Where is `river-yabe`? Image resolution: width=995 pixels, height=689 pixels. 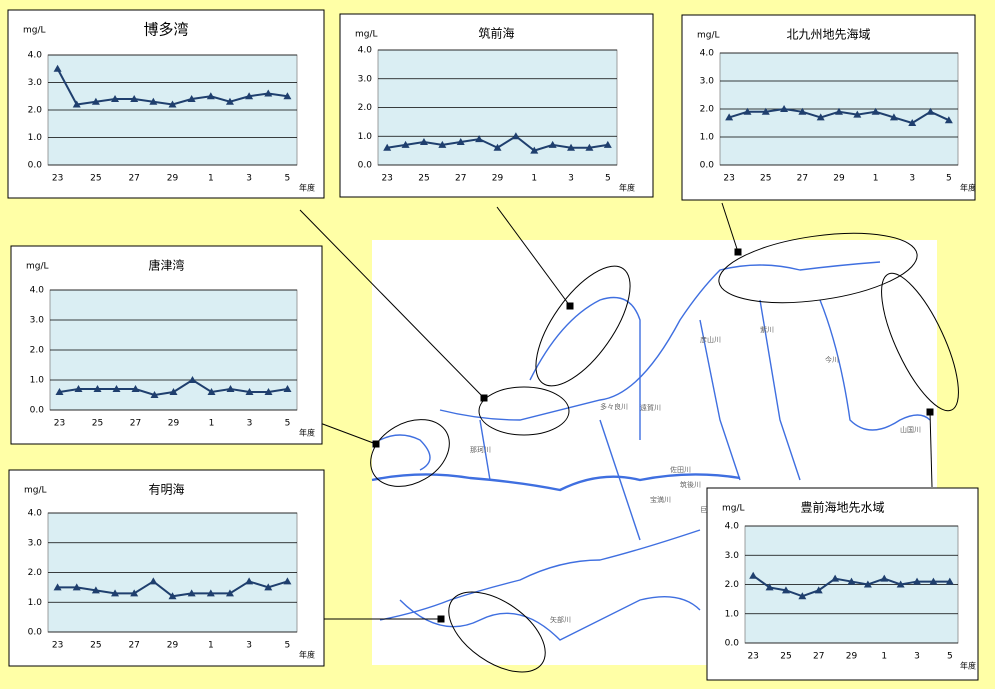 river-yabe is located at coordinates (540, 575).